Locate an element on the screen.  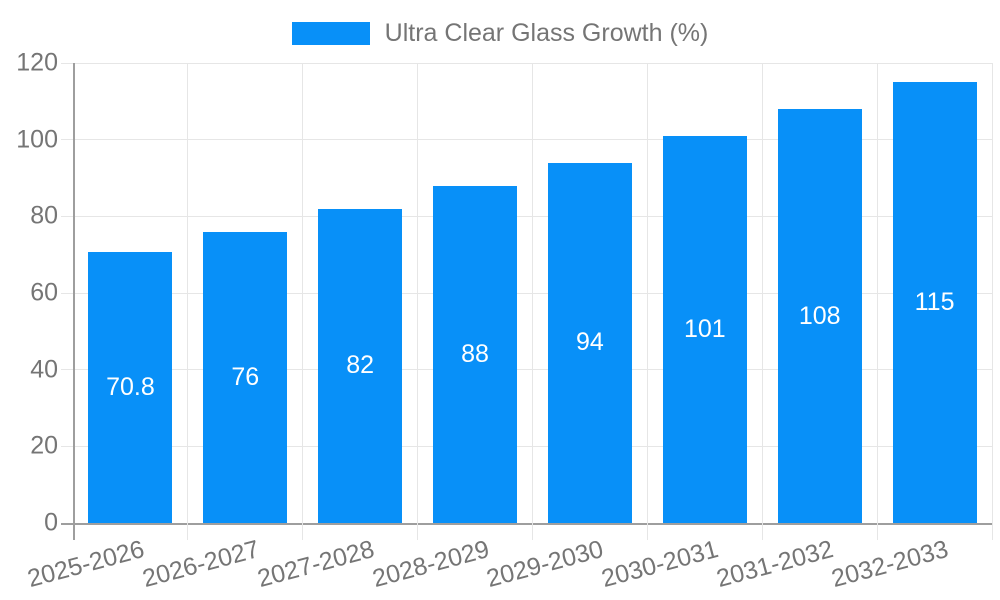
bar: 101 is located at coordinates (704, 329).